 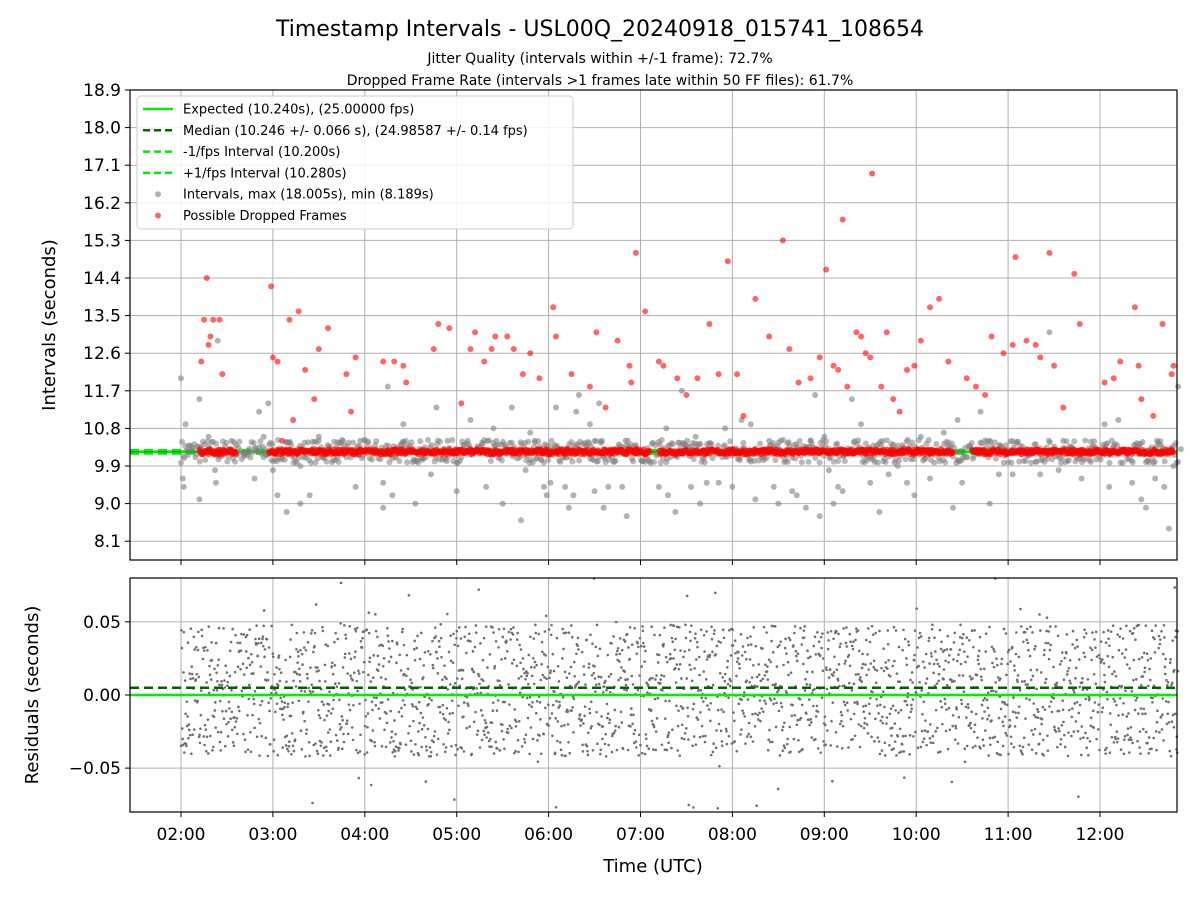 I want to click on legend-entry: Intervals, max (18.005s), min (8.189s), so click(x=308, y=195).